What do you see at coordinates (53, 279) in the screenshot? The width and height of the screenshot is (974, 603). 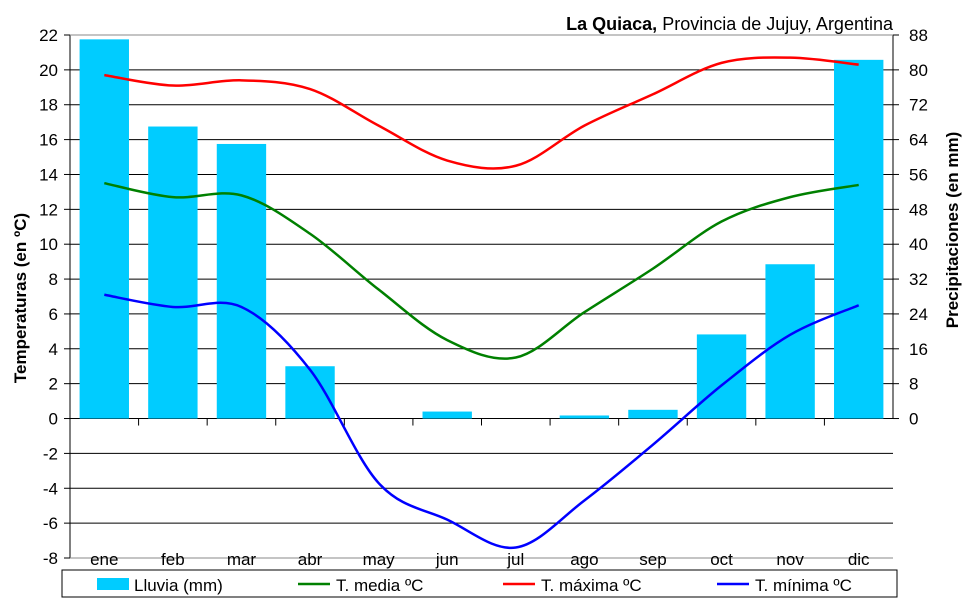 I see `y-tick-label-left: 8` at bounding box center [53, 279].